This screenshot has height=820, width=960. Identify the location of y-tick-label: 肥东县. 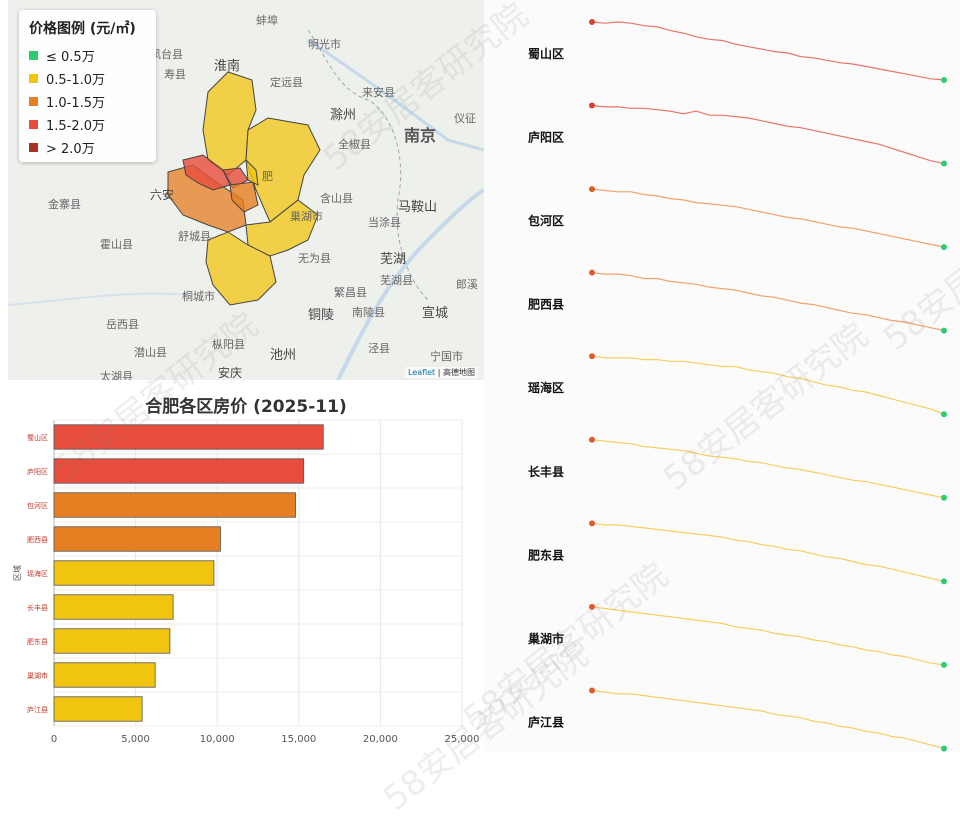
(37, 641).